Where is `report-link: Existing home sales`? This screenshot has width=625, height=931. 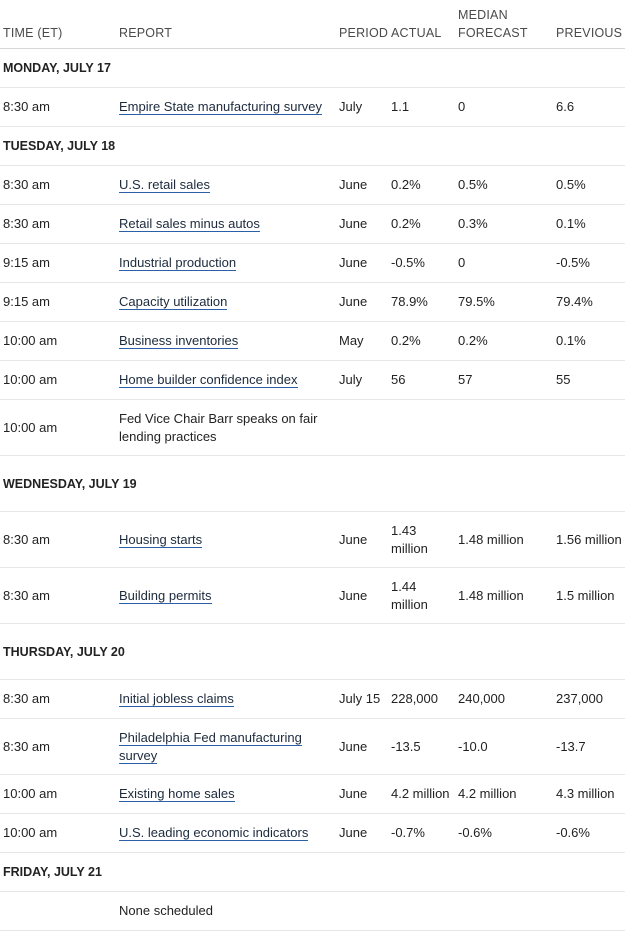 report-link: Existing home sales is located at coordinates (177, 794).